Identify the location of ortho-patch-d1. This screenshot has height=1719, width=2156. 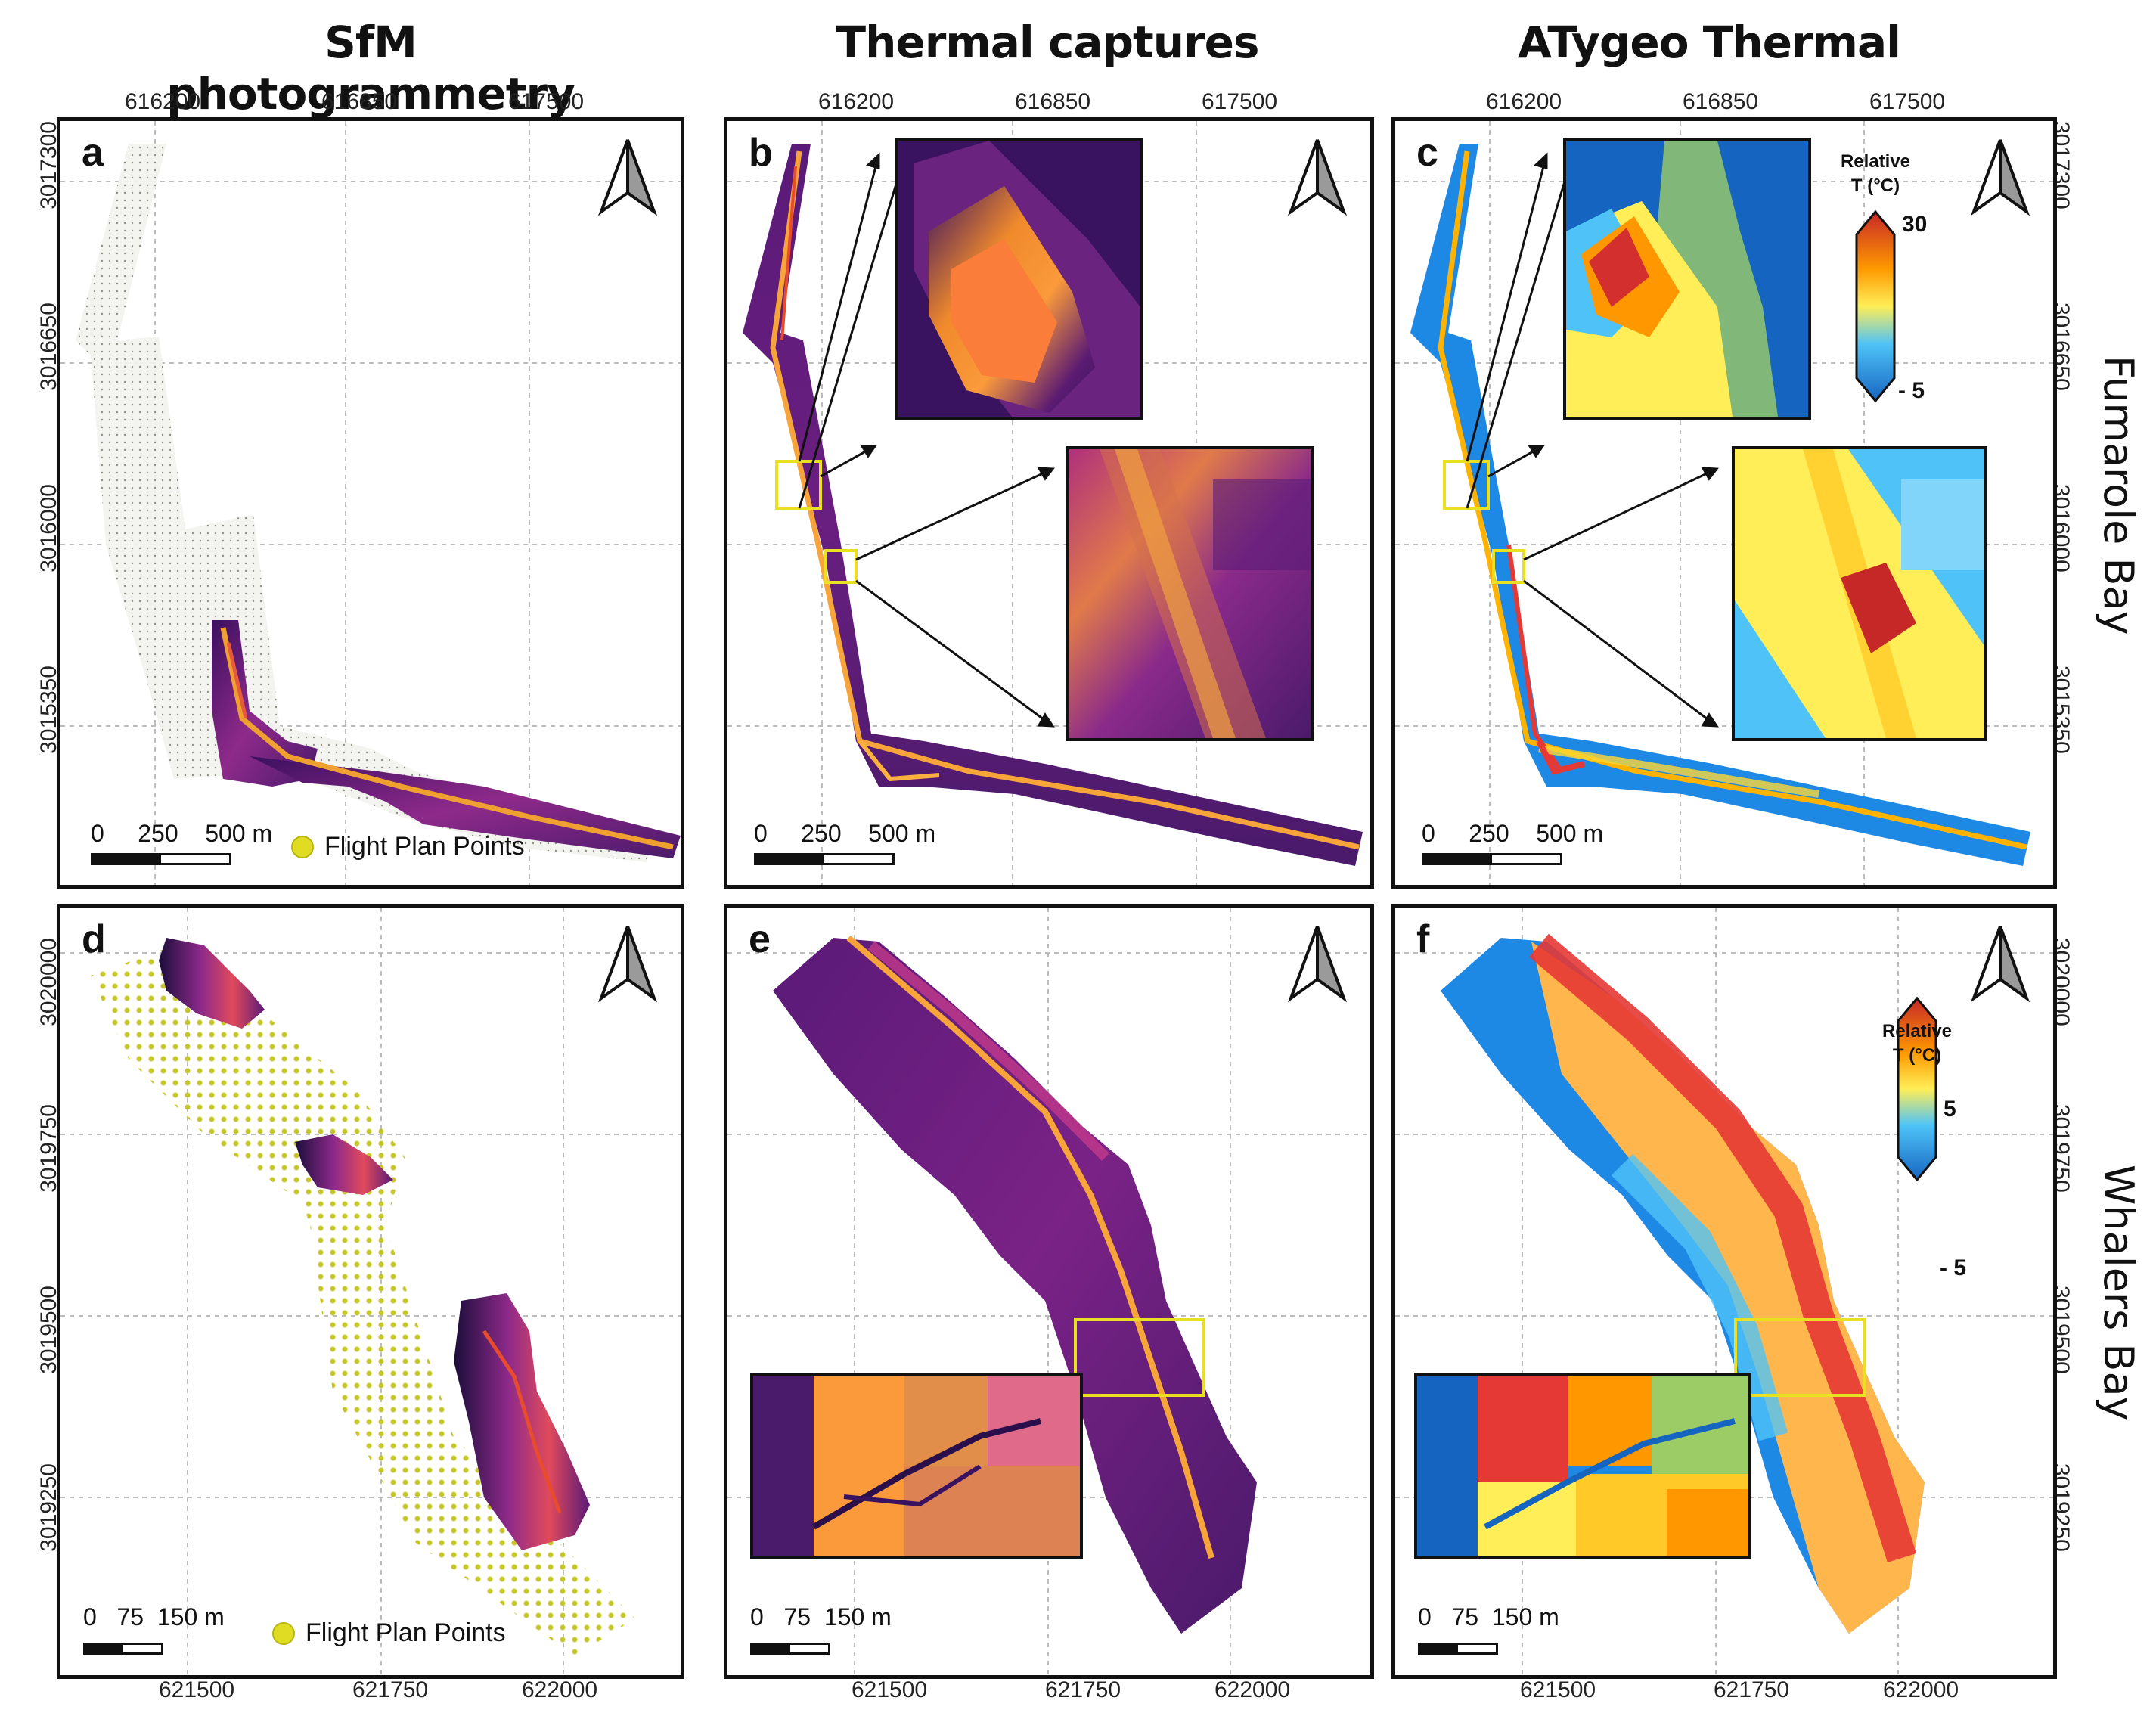
(212, 983).